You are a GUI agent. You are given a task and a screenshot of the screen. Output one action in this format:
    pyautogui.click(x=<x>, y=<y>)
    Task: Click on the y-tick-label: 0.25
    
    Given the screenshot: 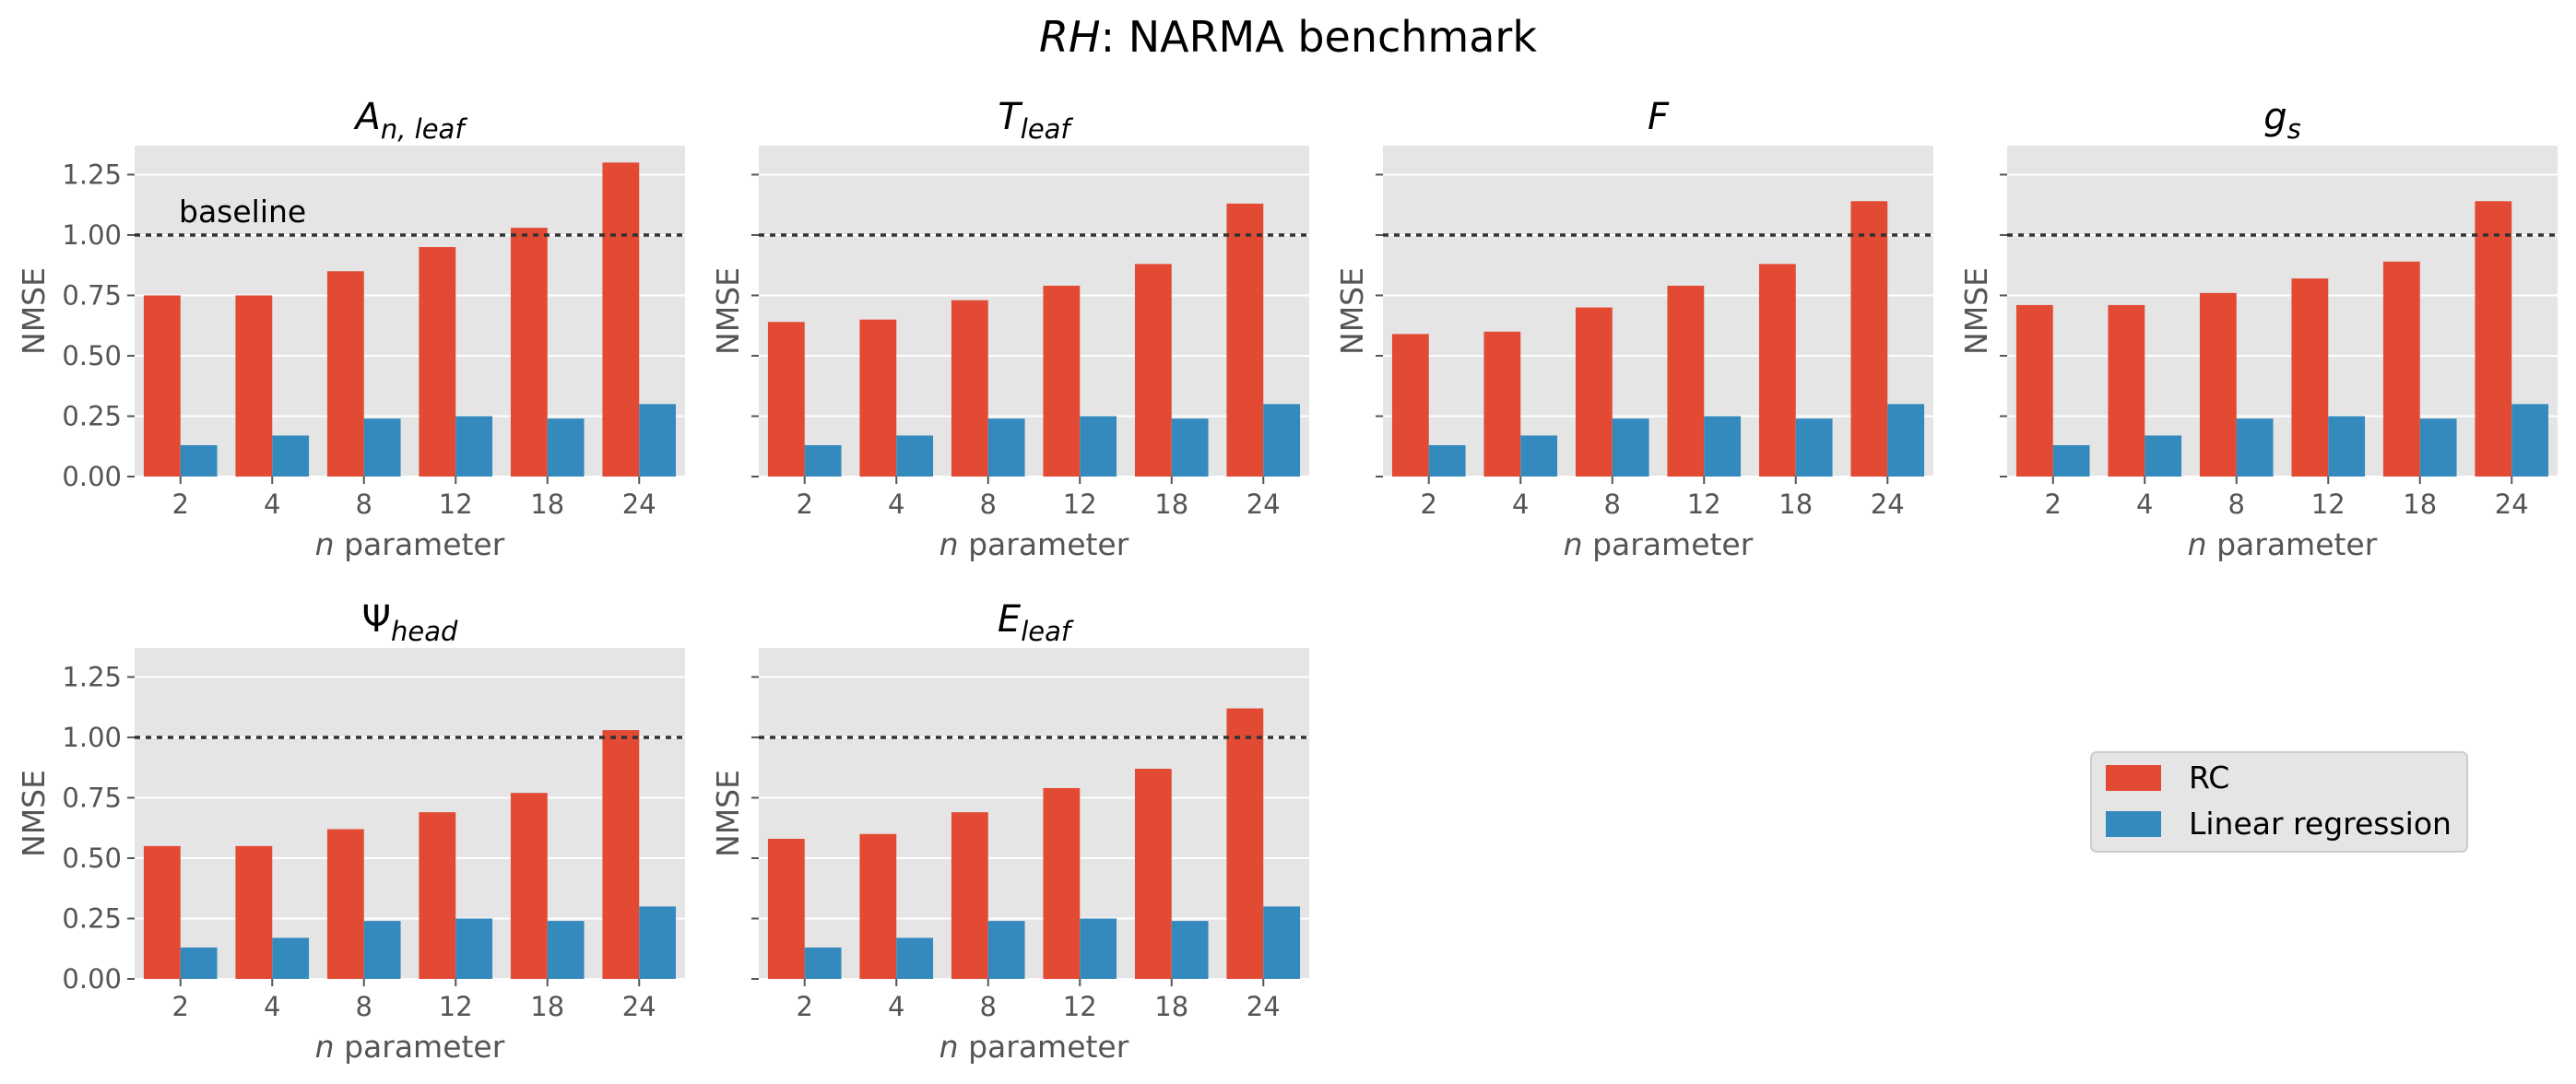 What is the action you would take?
    pyautogui.click(x=92, y=918)
    